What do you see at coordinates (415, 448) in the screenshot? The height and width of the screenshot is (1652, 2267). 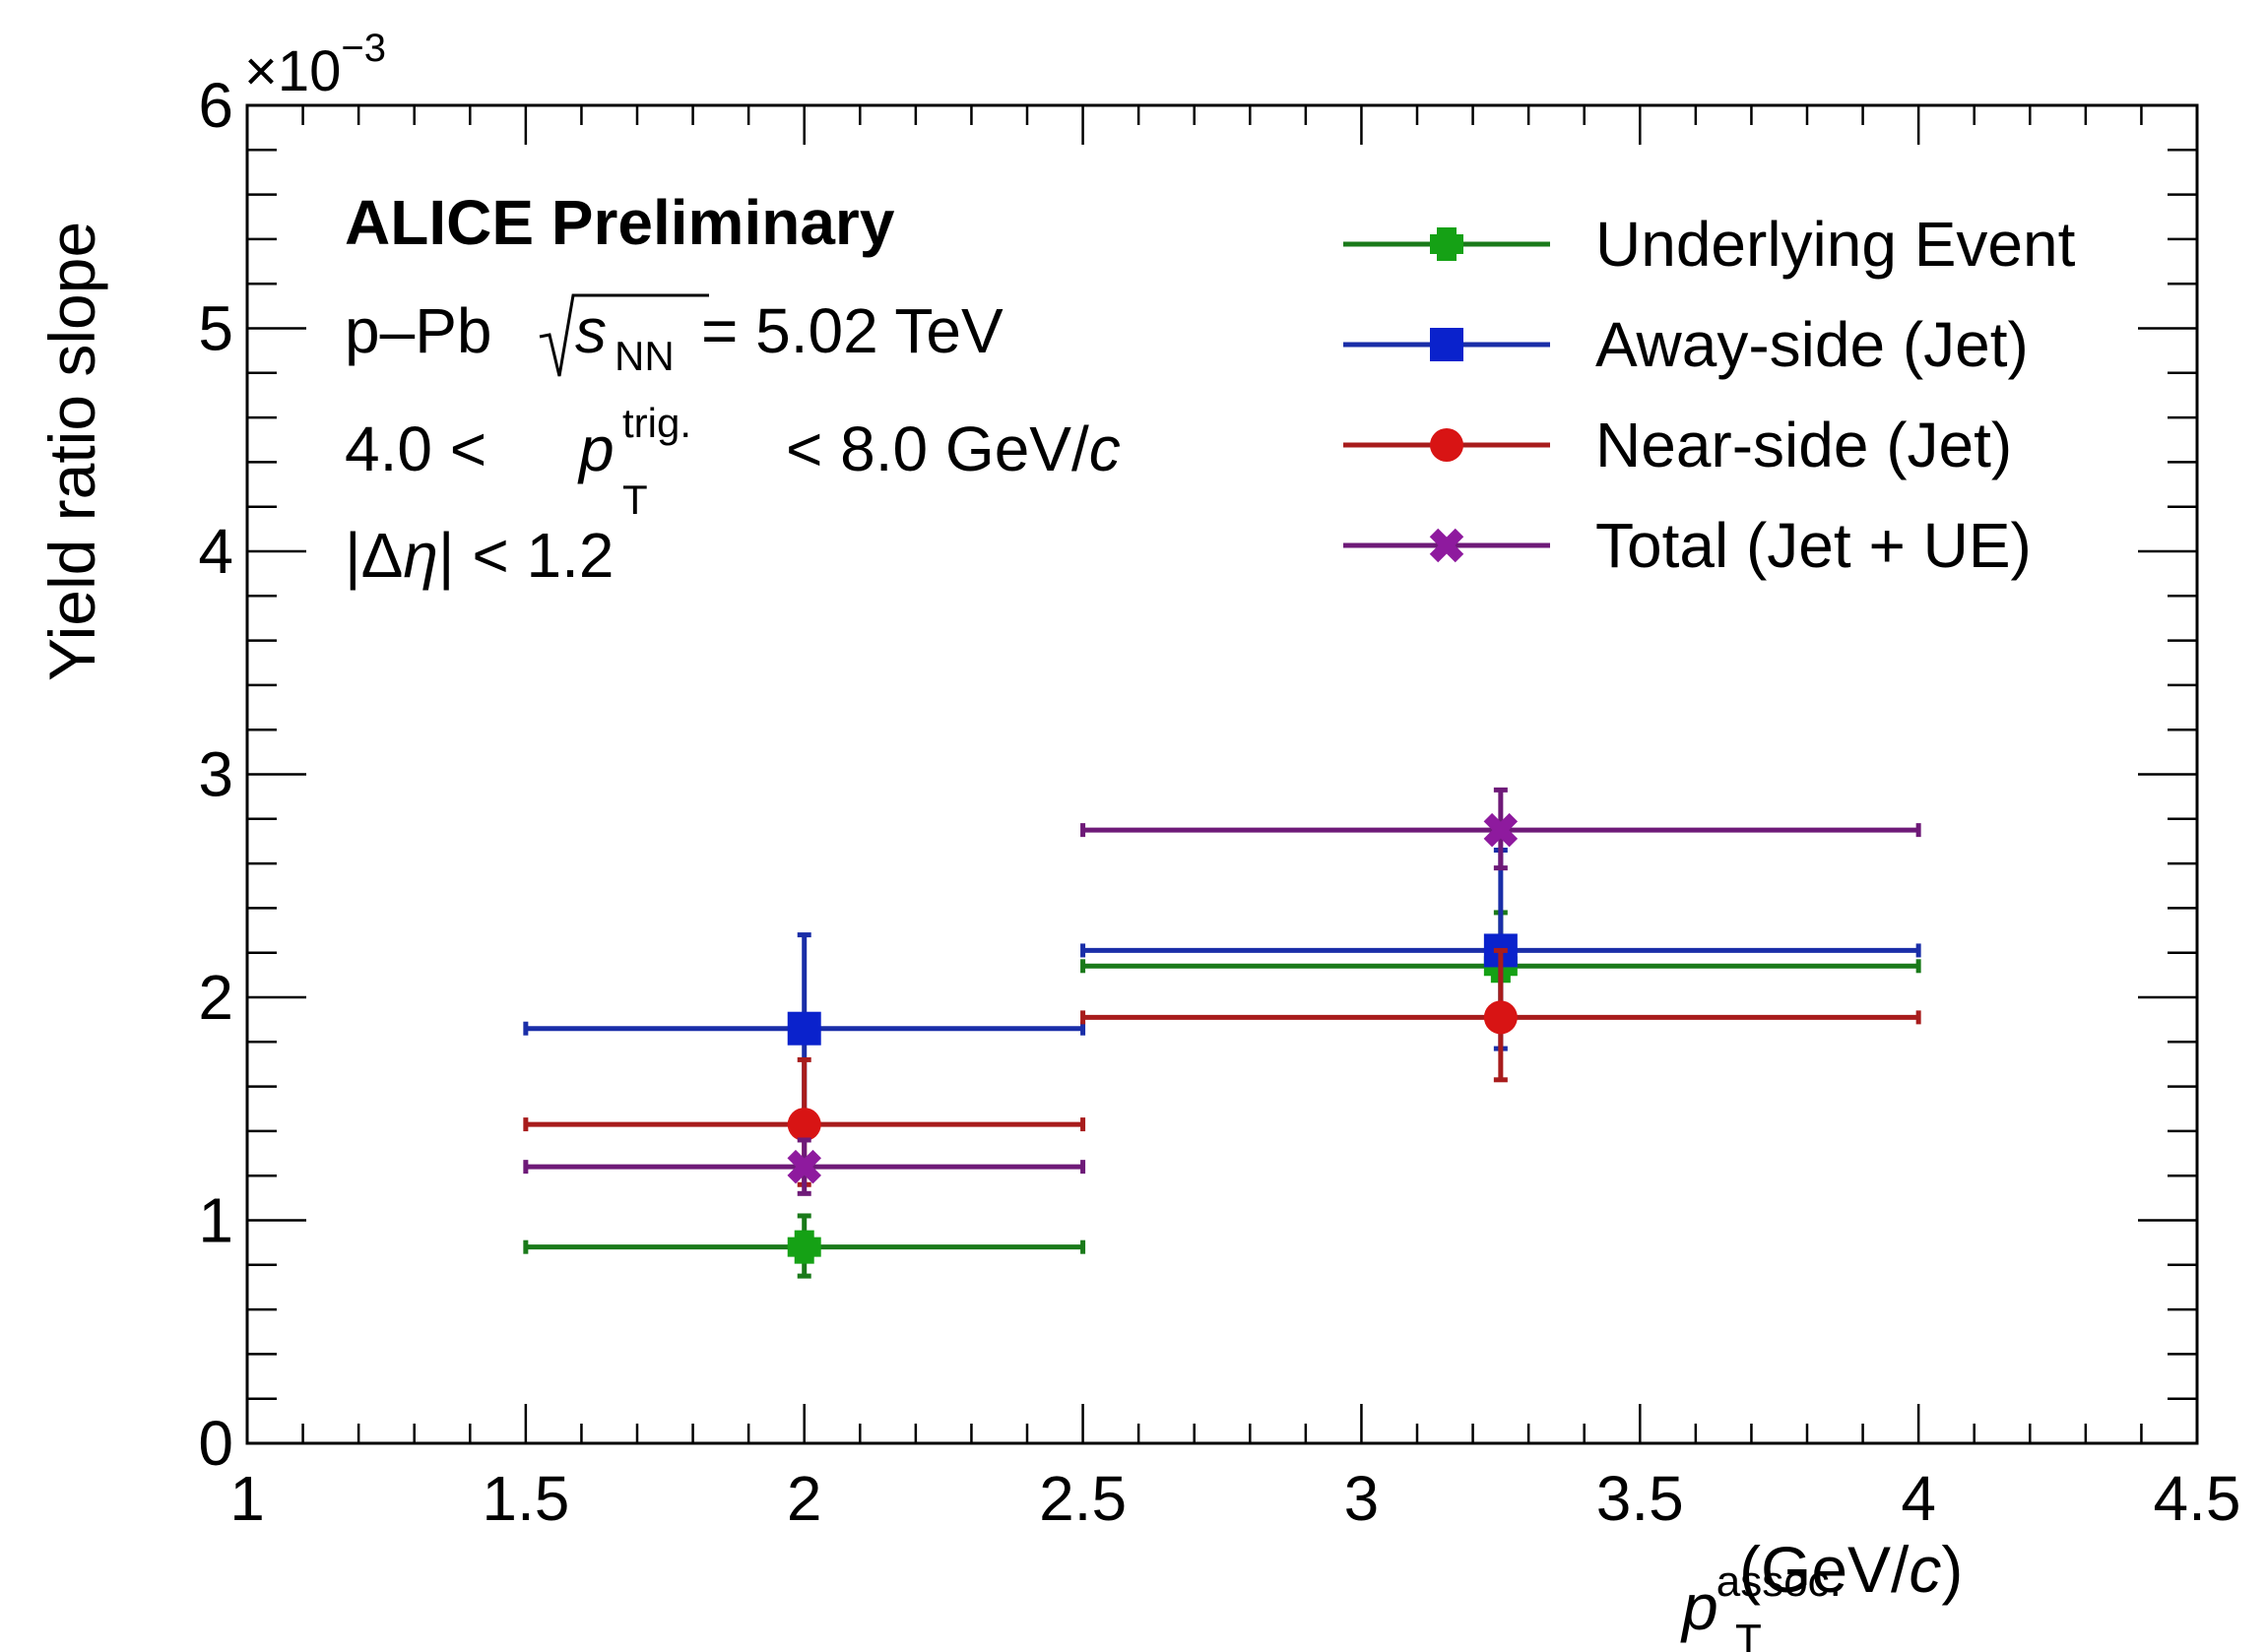 I see `ptrig-low: 4.0 <` at bounding box center [415, 448].